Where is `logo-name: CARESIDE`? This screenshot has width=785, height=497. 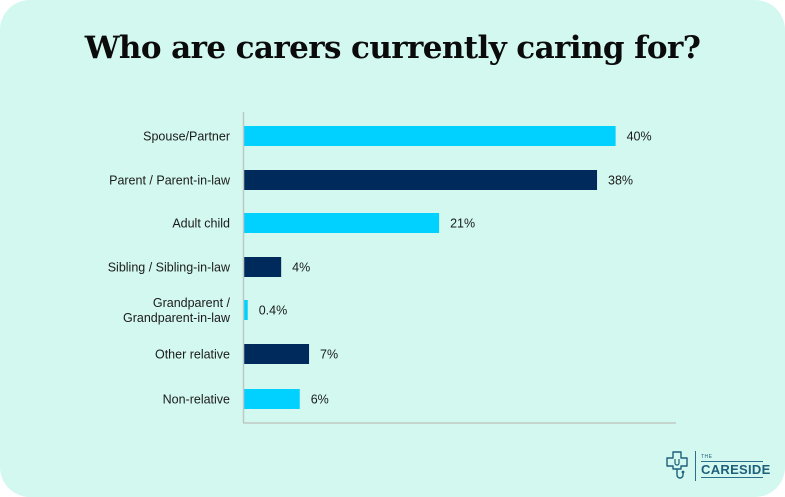 logo-name: CARESIDE is located at coordinates (736, 469).